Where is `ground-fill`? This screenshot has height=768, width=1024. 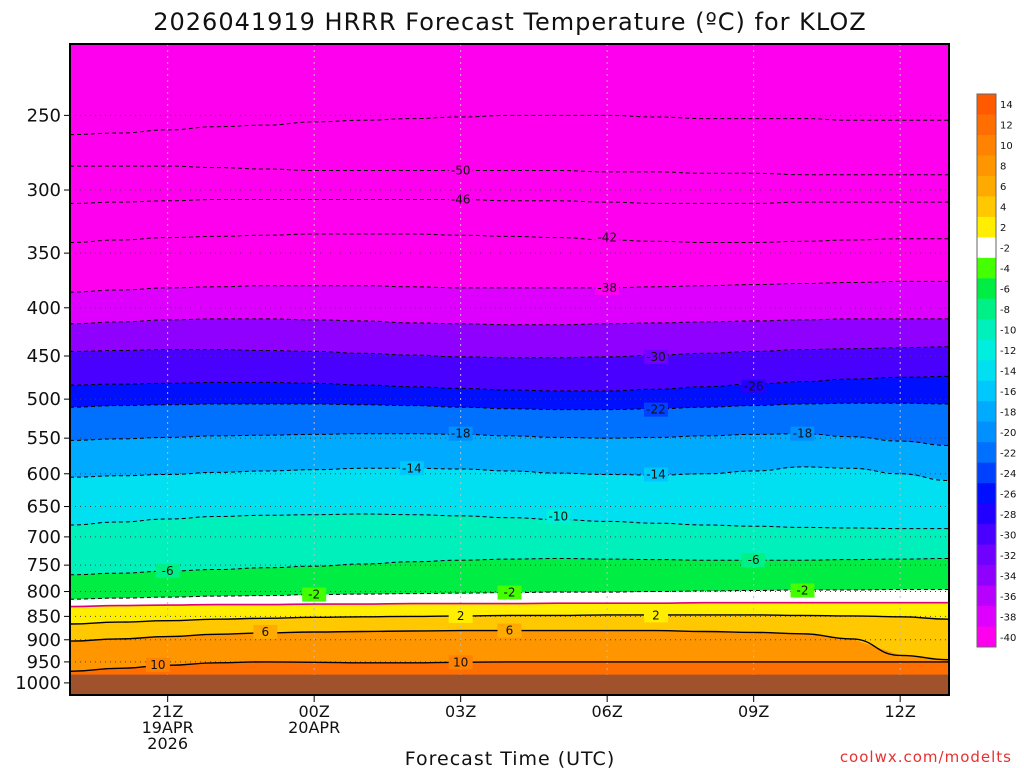
ground-fill is located at coordinates (509, 684).